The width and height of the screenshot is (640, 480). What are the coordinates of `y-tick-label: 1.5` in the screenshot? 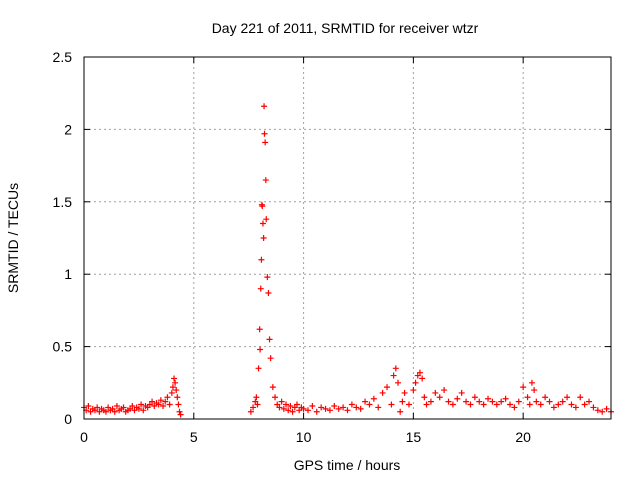 It's located at (63, 202).